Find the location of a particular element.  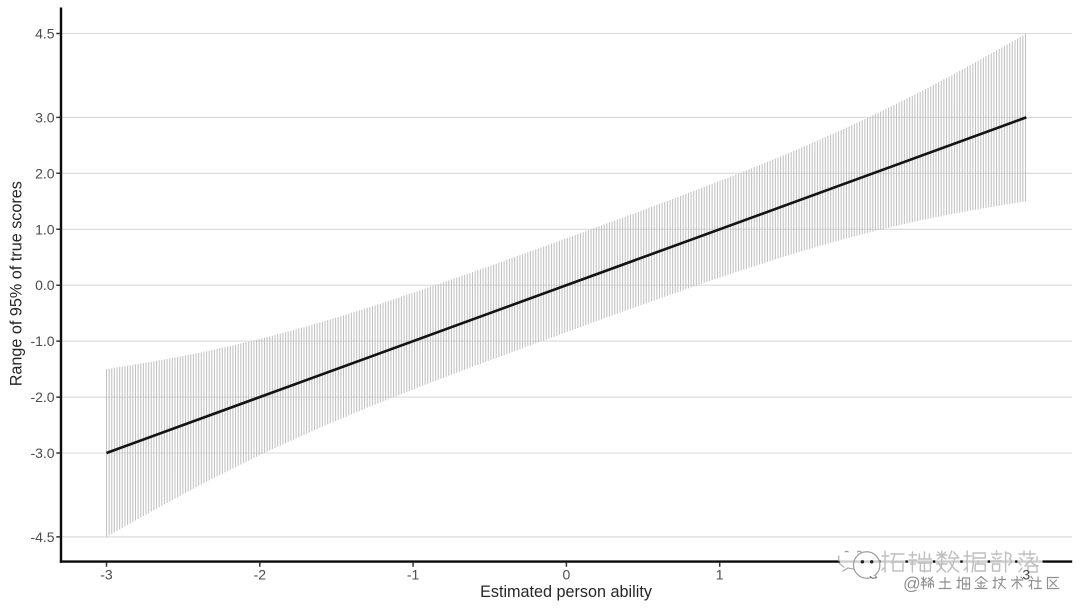

svg-text: -2 is located at coordinates (260, 575).